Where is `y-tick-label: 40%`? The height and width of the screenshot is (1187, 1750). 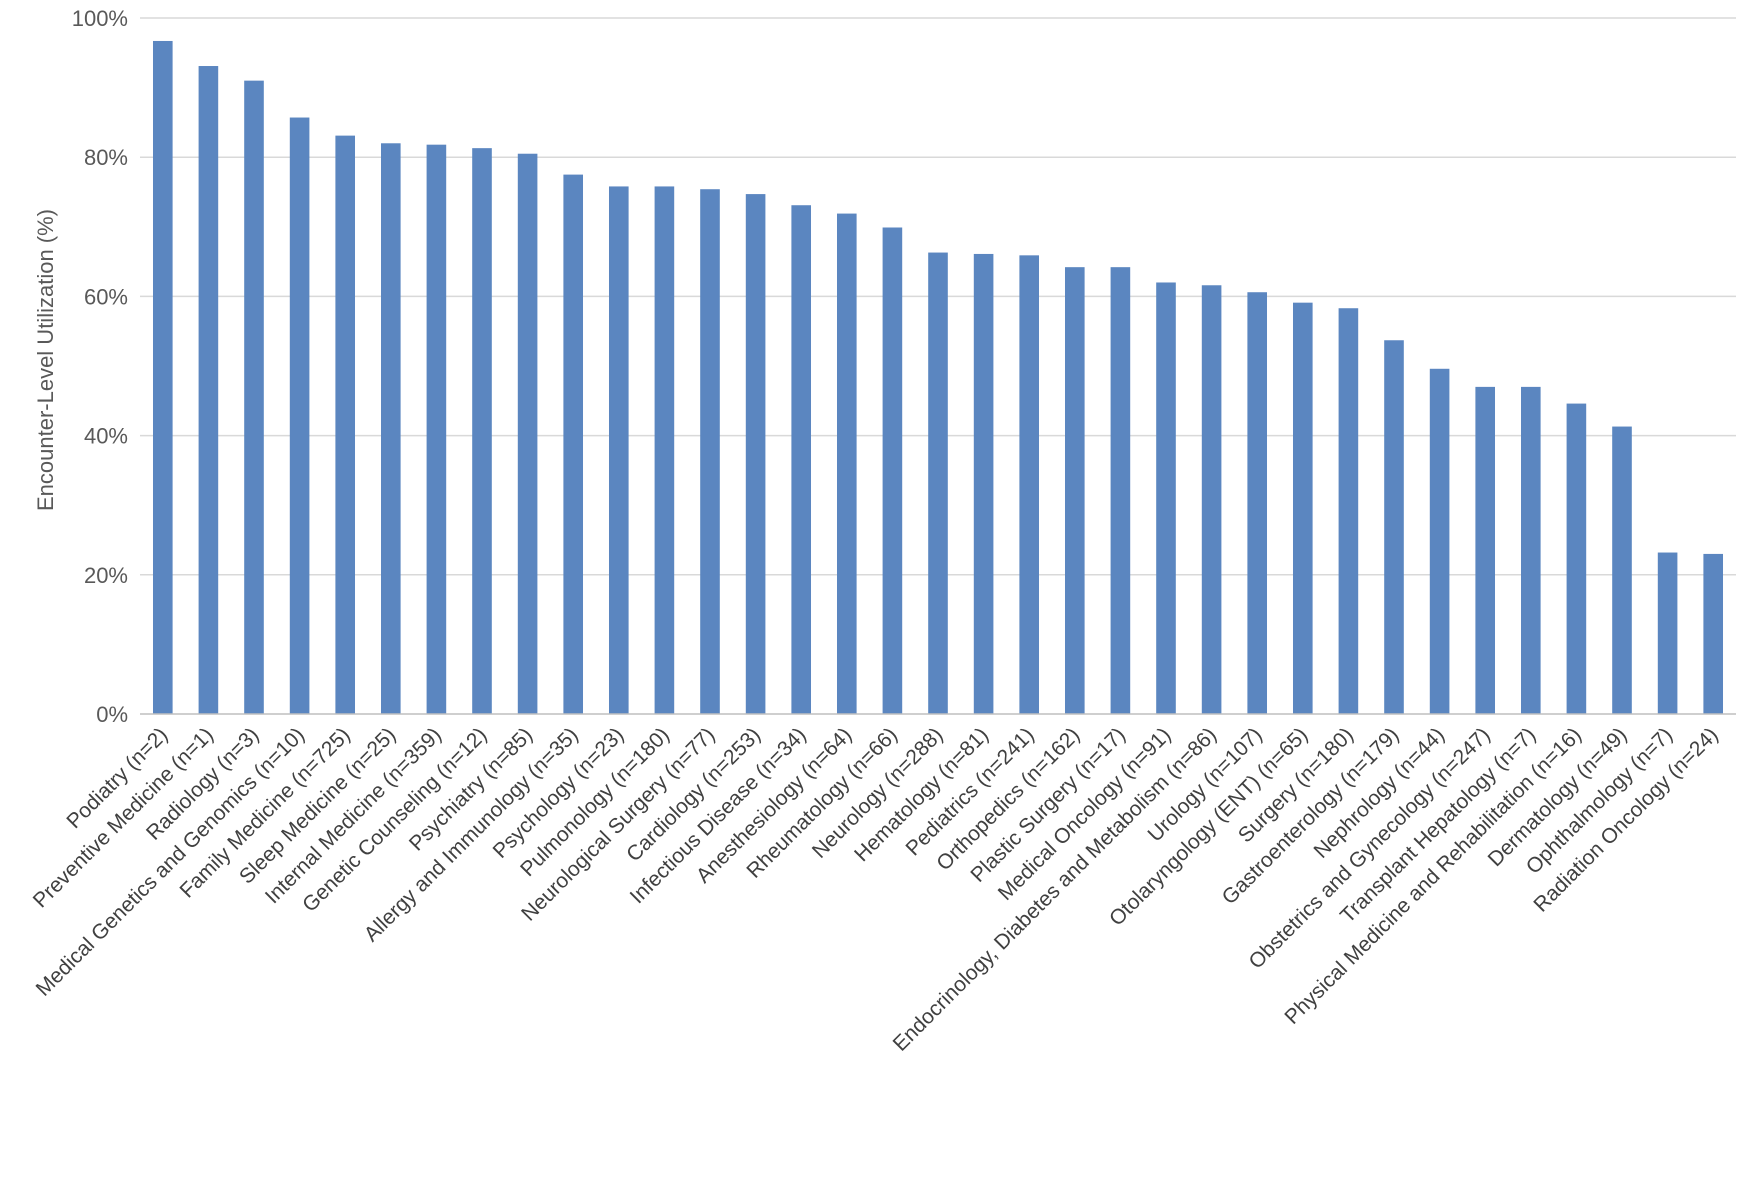 y-tick-label: 40% is located at coordinates (106, 436).